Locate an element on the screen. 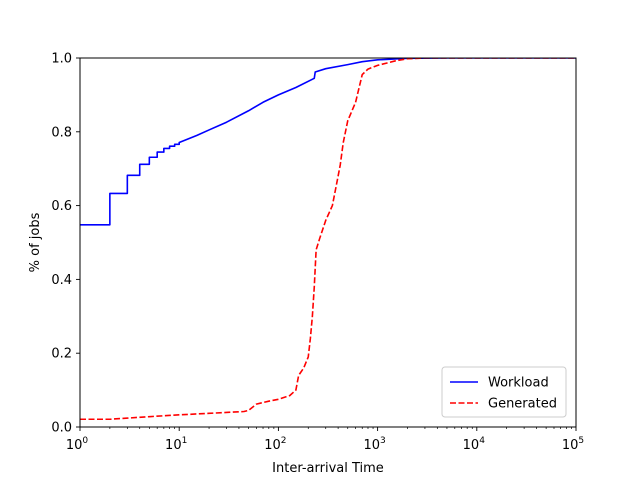  y-tick-label: 0.8 is located at coordinates (61, 132).